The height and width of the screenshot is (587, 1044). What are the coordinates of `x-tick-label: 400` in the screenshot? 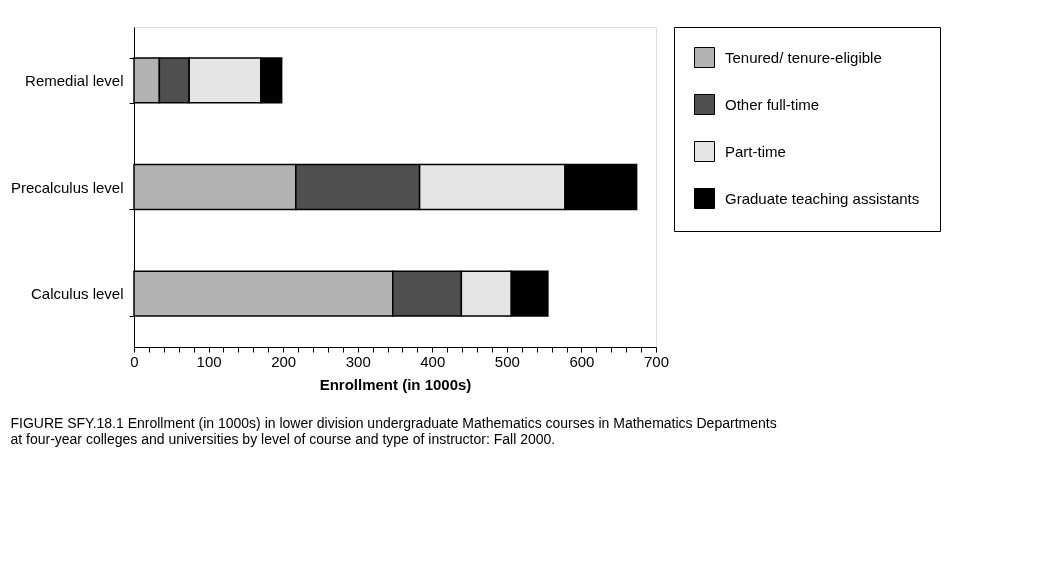 It's located at (433, 361).